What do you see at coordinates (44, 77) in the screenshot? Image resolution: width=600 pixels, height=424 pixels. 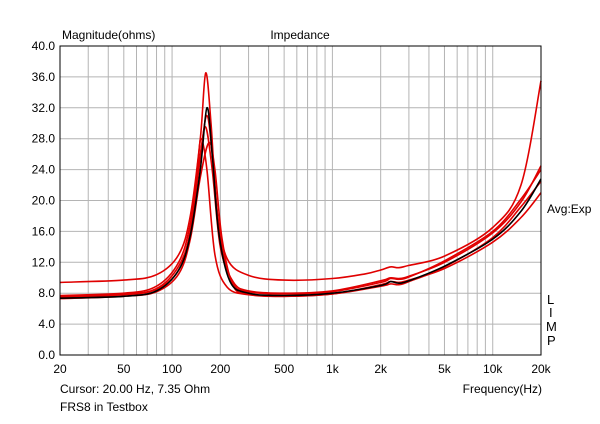 I see `y-tick-label: 36.0` at bounding box center [44, 77].